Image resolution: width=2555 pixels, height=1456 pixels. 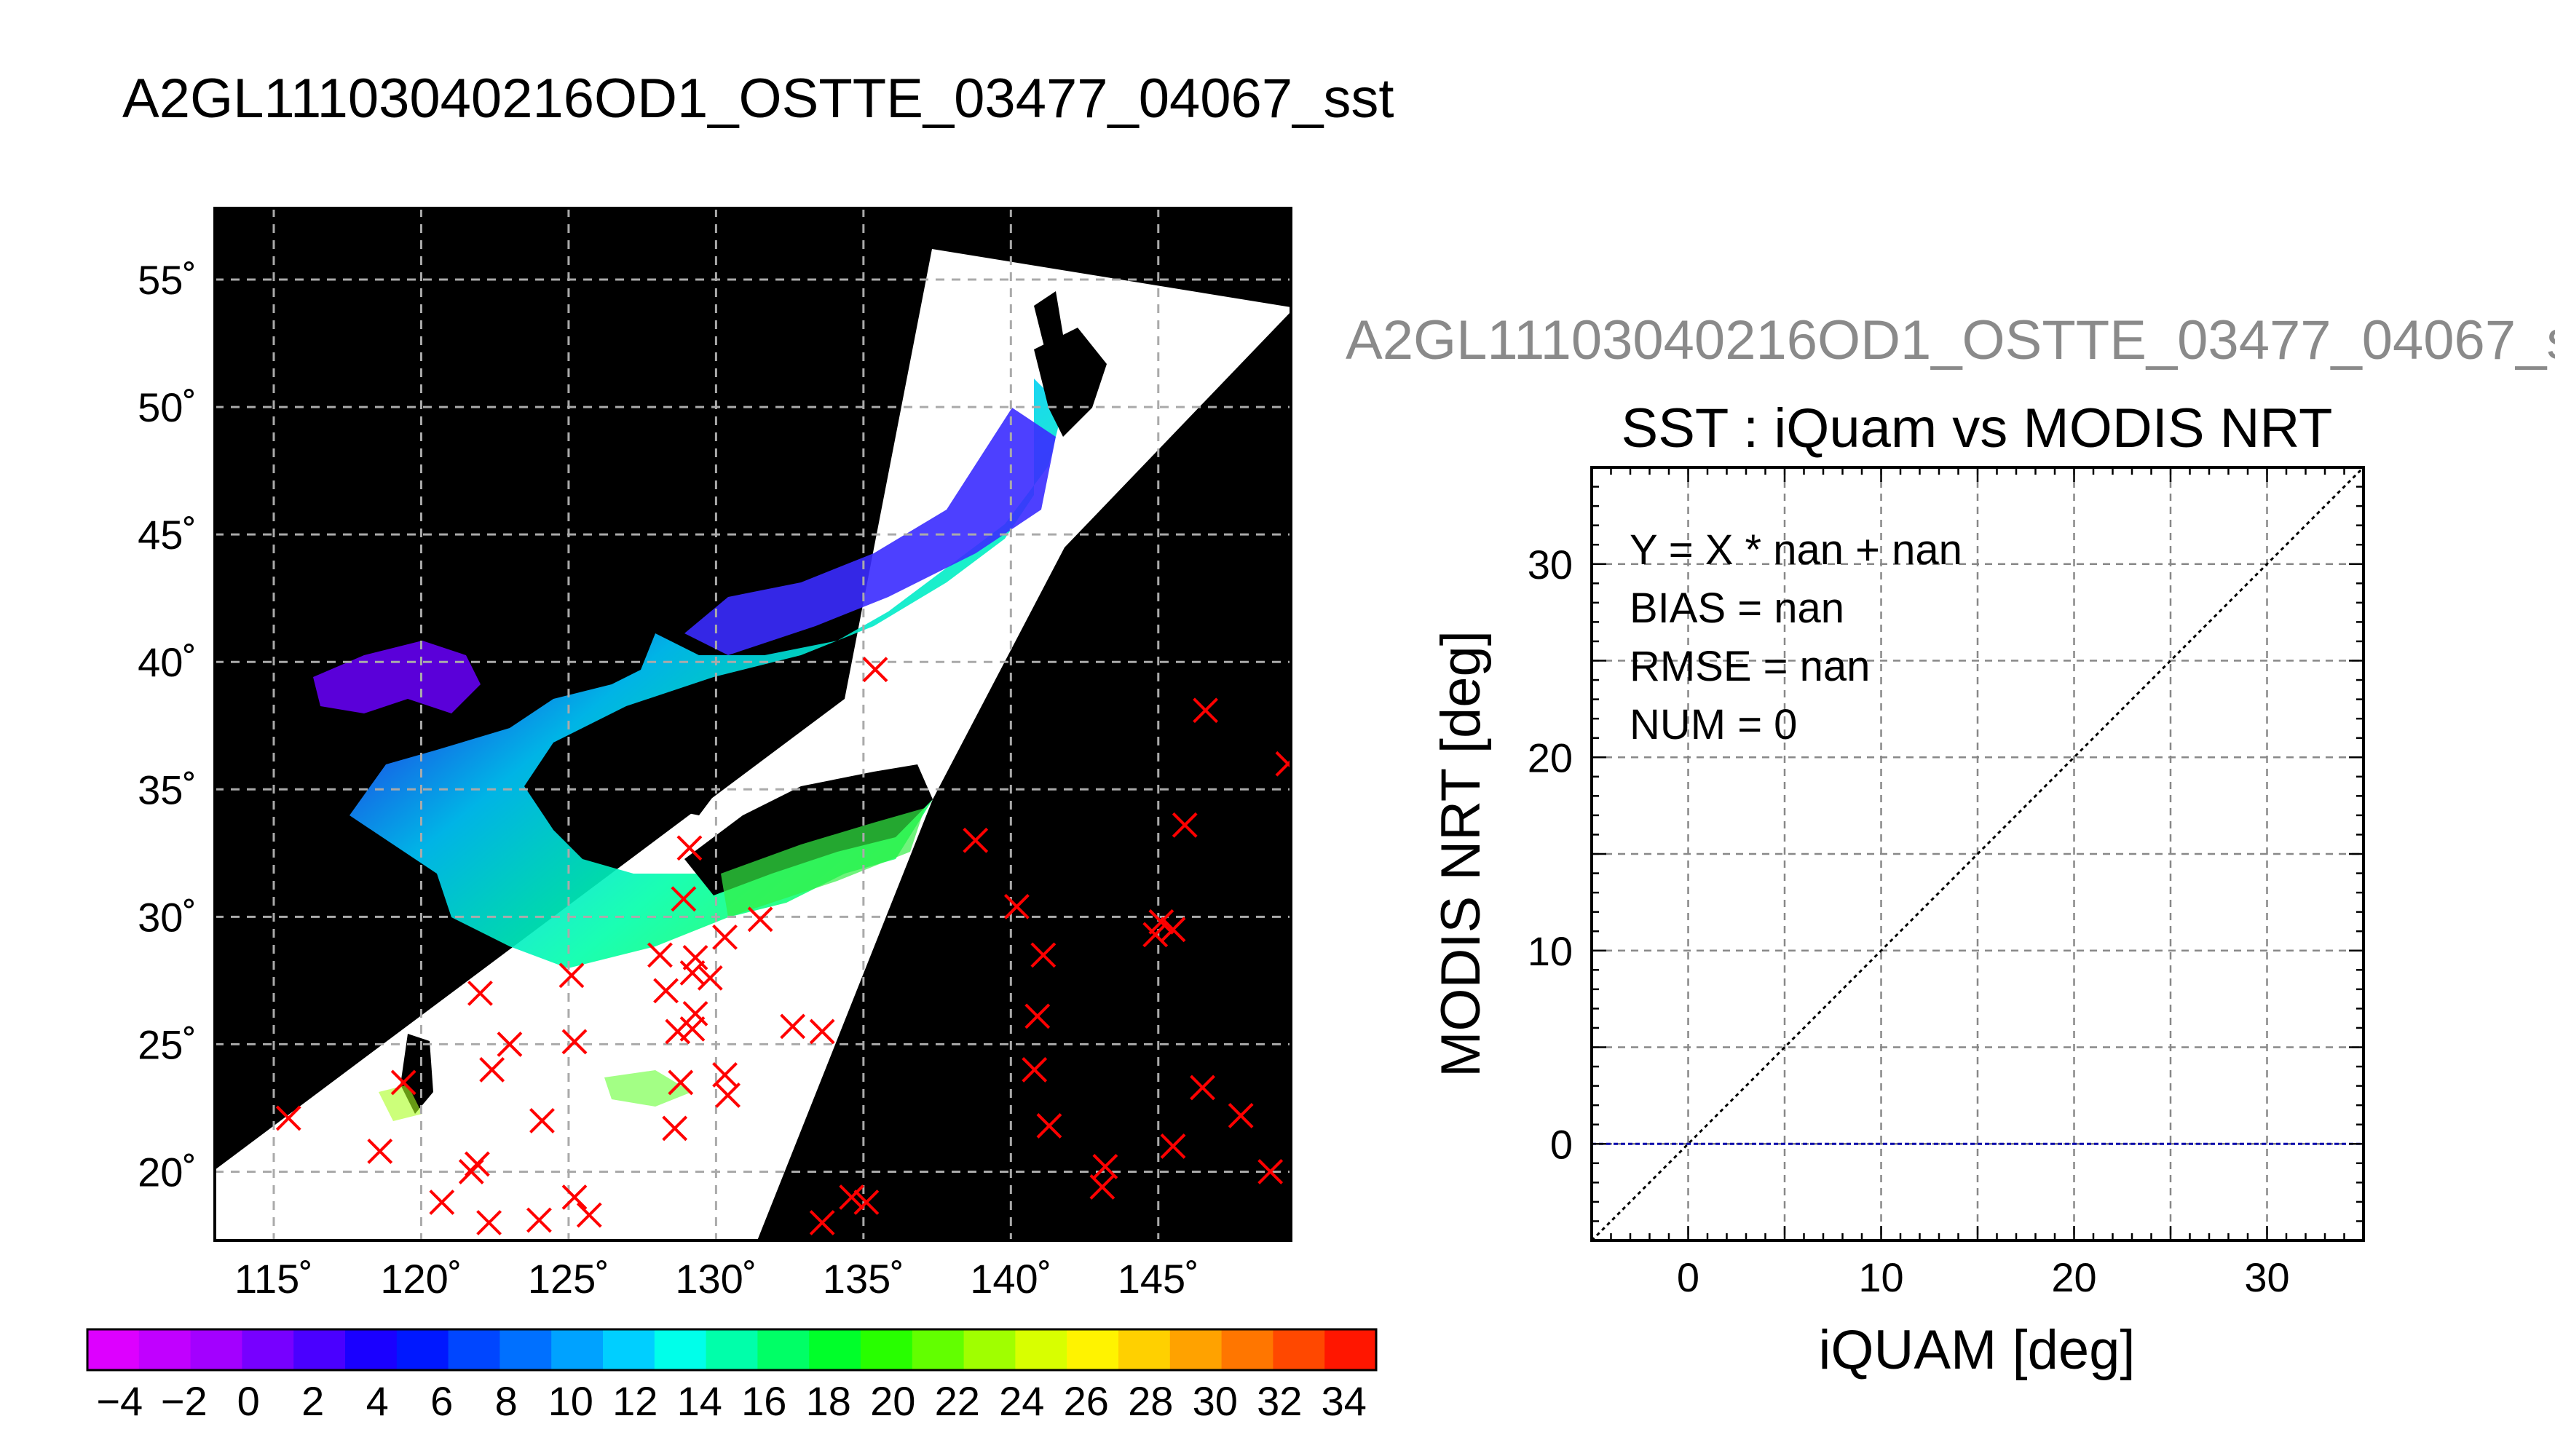 What do you see at coordinates (184, 1401) in the screenshot?
I see `colorbar-tick-label: −2` at bounding box center [184, 1401].